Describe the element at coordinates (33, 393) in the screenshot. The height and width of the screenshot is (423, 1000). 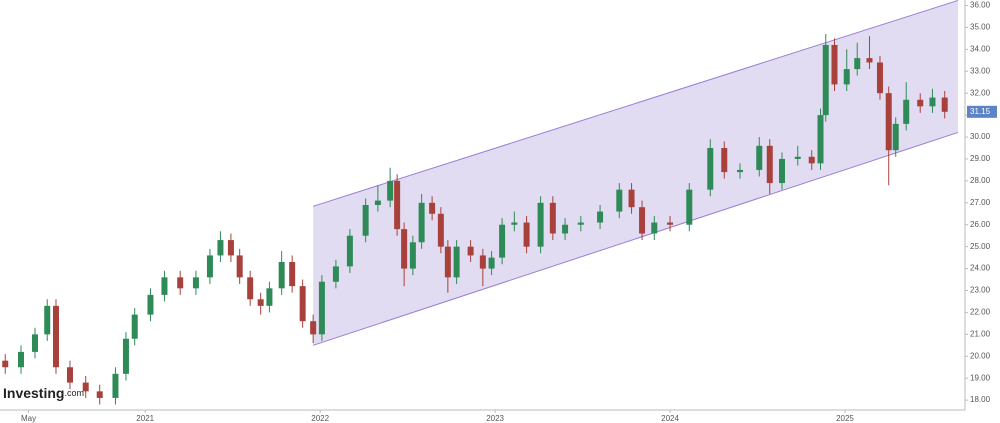
I see `logo-text: Investing` at that location.